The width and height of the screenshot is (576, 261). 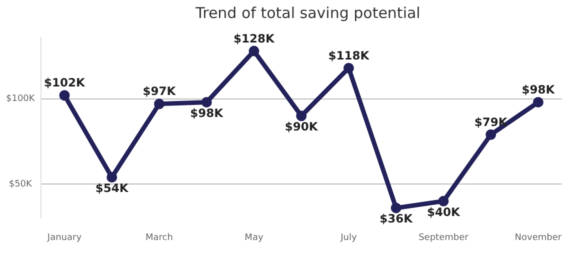 I want to click on data-label: $36K, so click(x=397, y=219).